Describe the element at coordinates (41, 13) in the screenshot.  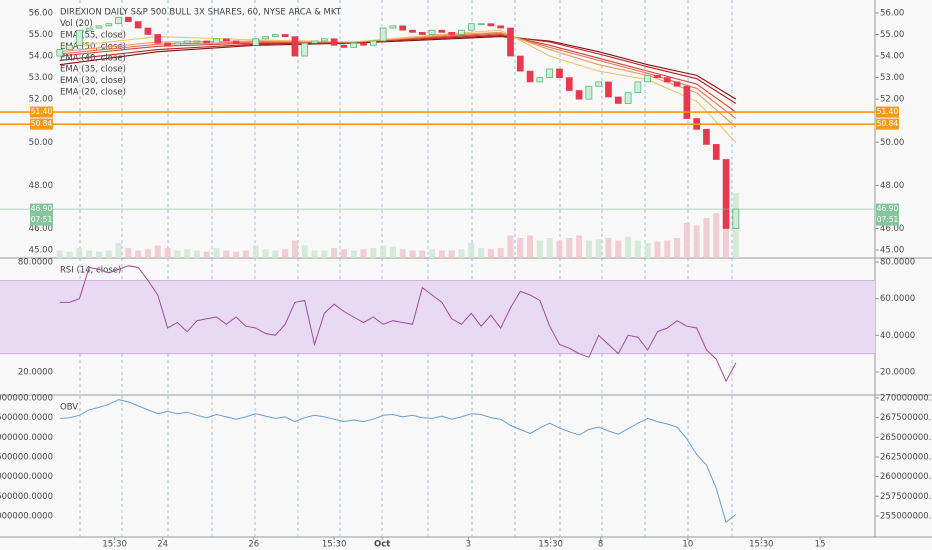
I see `y-tick-label: 56.00` at that location.